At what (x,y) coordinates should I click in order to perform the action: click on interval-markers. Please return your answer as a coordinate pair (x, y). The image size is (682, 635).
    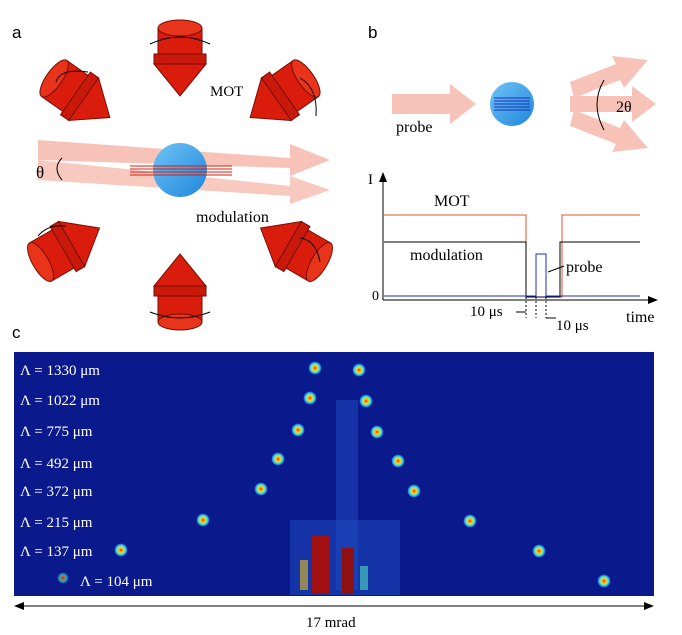
    Looking at the image, I should click on (536, 307).